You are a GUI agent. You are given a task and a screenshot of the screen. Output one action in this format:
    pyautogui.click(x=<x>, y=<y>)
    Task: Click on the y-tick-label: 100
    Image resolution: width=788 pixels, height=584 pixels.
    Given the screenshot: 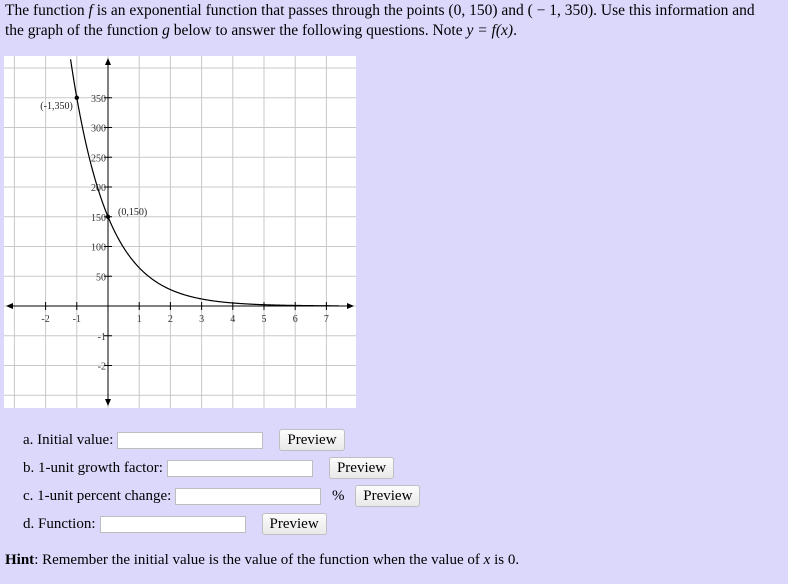 What is the action you would take?
    pyautogui.click(x=98, y=248)
    